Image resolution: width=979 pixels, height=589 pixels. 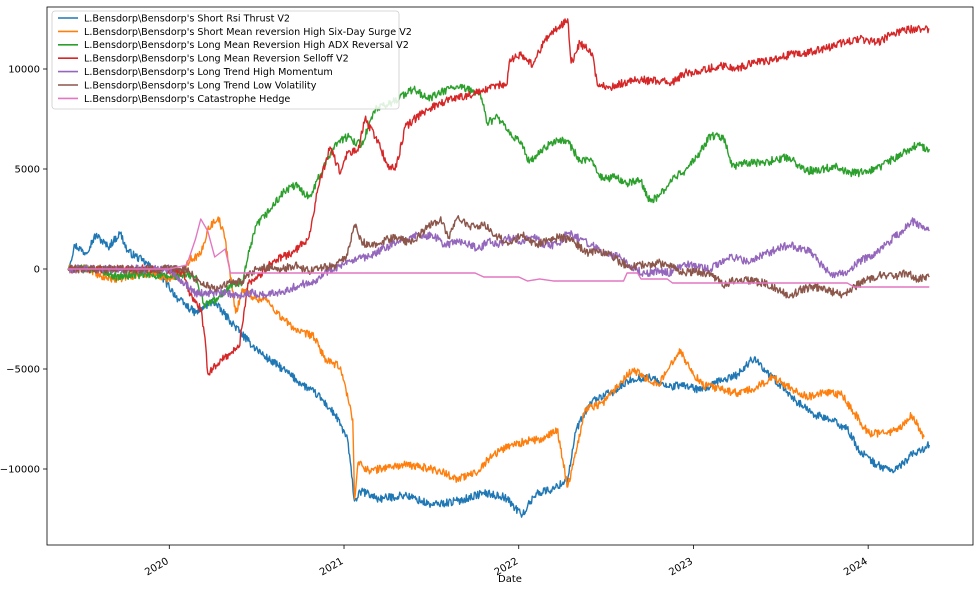 I want to click on y-tick-label: 0, so click(x=37, y=270).